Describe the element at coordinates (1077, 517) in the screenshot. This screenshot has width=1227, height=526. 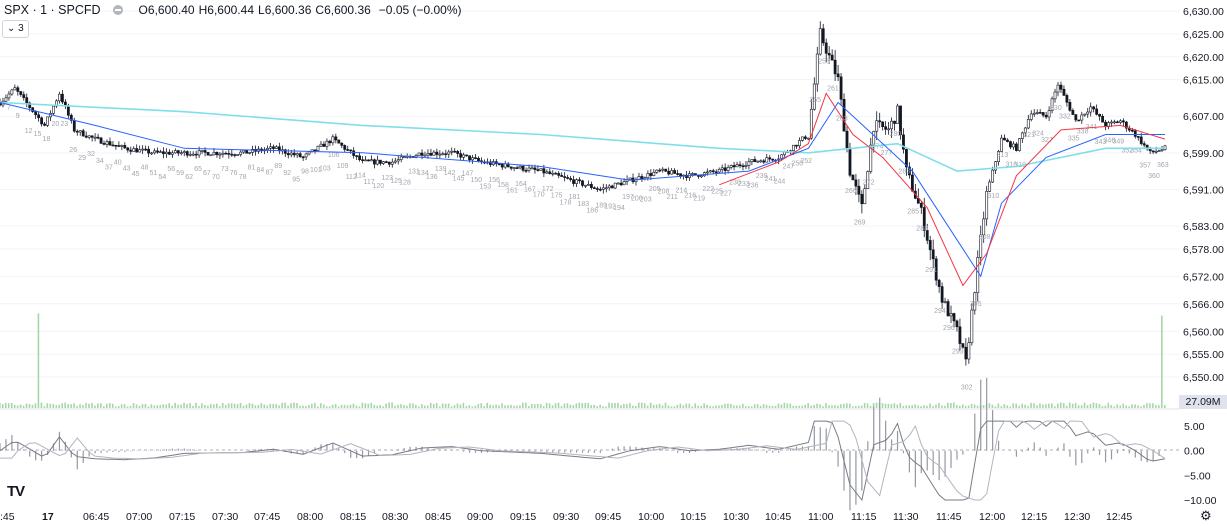
I see `time-tick-label: 12:30` at that location.